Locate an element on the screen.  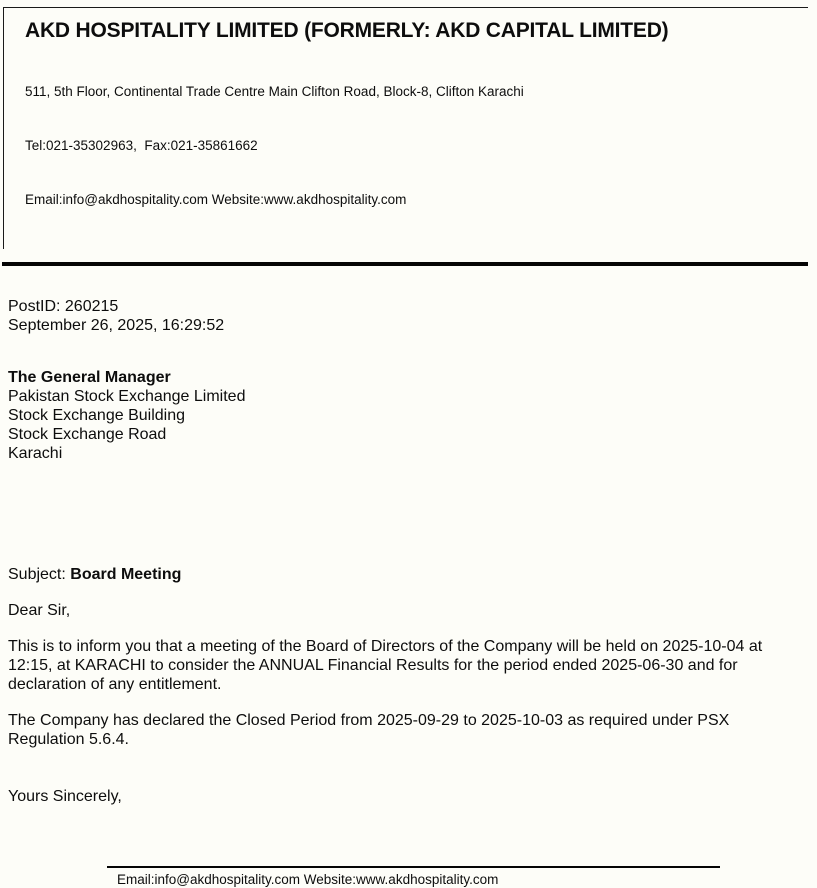
recipient-line: Stock Exchange Building is located at coordinates (96, 415).